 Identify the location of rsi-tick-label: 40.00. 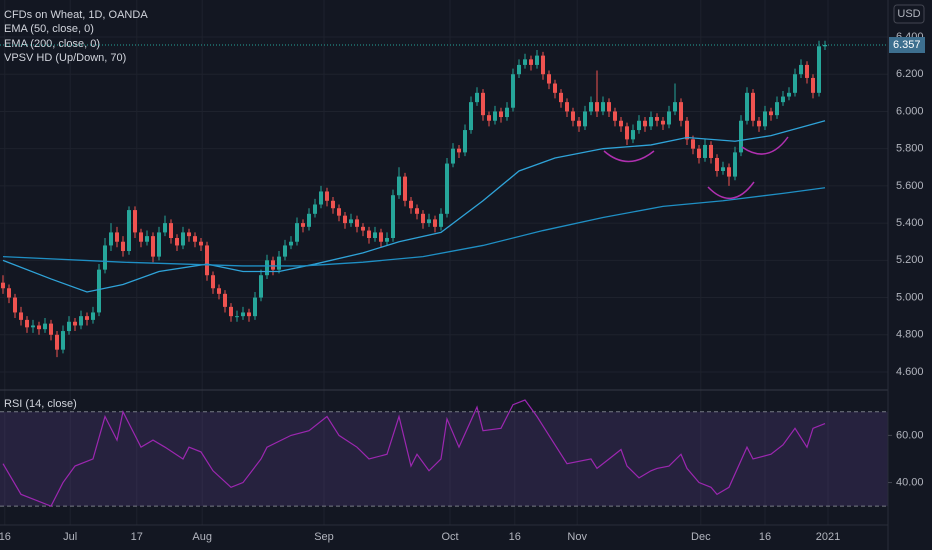
(910, 482).